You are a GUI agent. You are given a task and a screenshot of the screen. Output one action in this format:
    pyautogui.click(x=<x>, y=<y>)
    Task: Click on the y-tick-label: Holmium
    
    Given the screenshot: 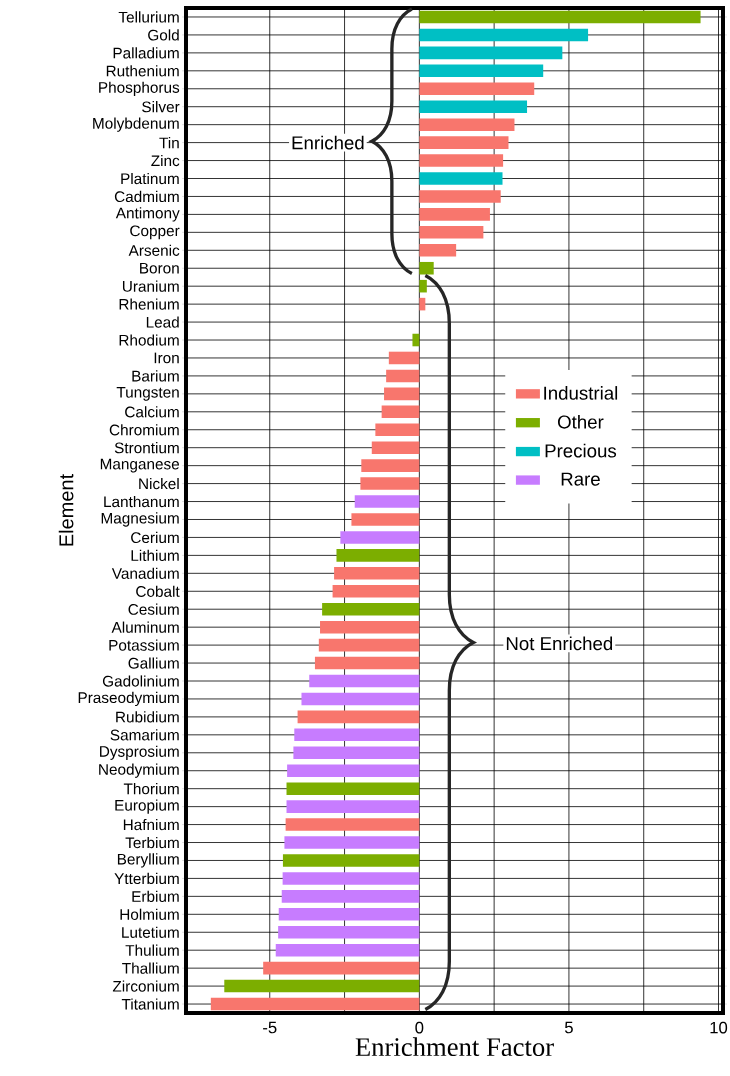 What is the action you would take?
    pyautogui.click(x=149, y=914)
    